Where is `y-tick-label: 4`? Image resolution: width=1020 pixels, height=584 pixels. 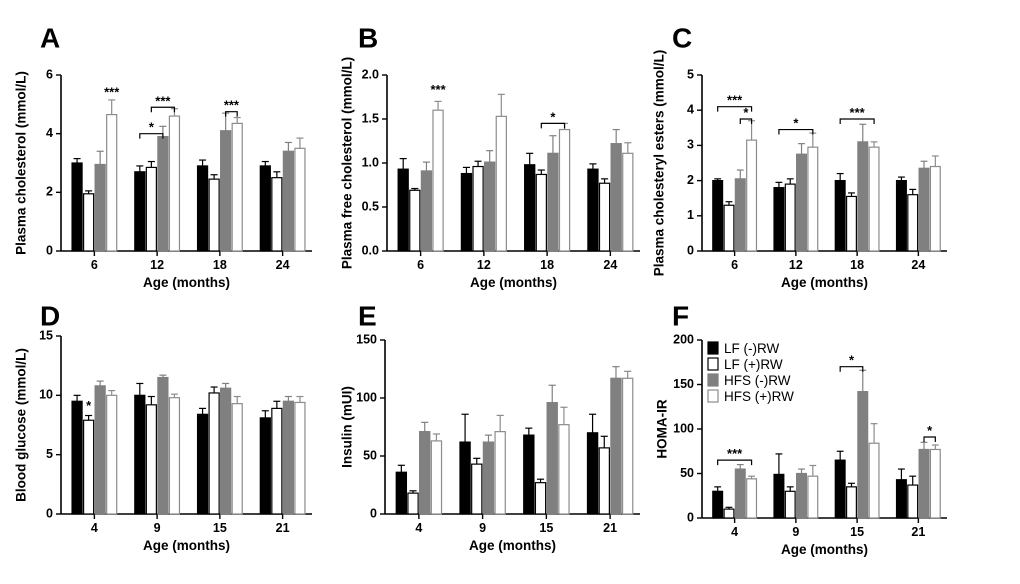
y-tick-label: 4 is located at coordinates (690, 109).